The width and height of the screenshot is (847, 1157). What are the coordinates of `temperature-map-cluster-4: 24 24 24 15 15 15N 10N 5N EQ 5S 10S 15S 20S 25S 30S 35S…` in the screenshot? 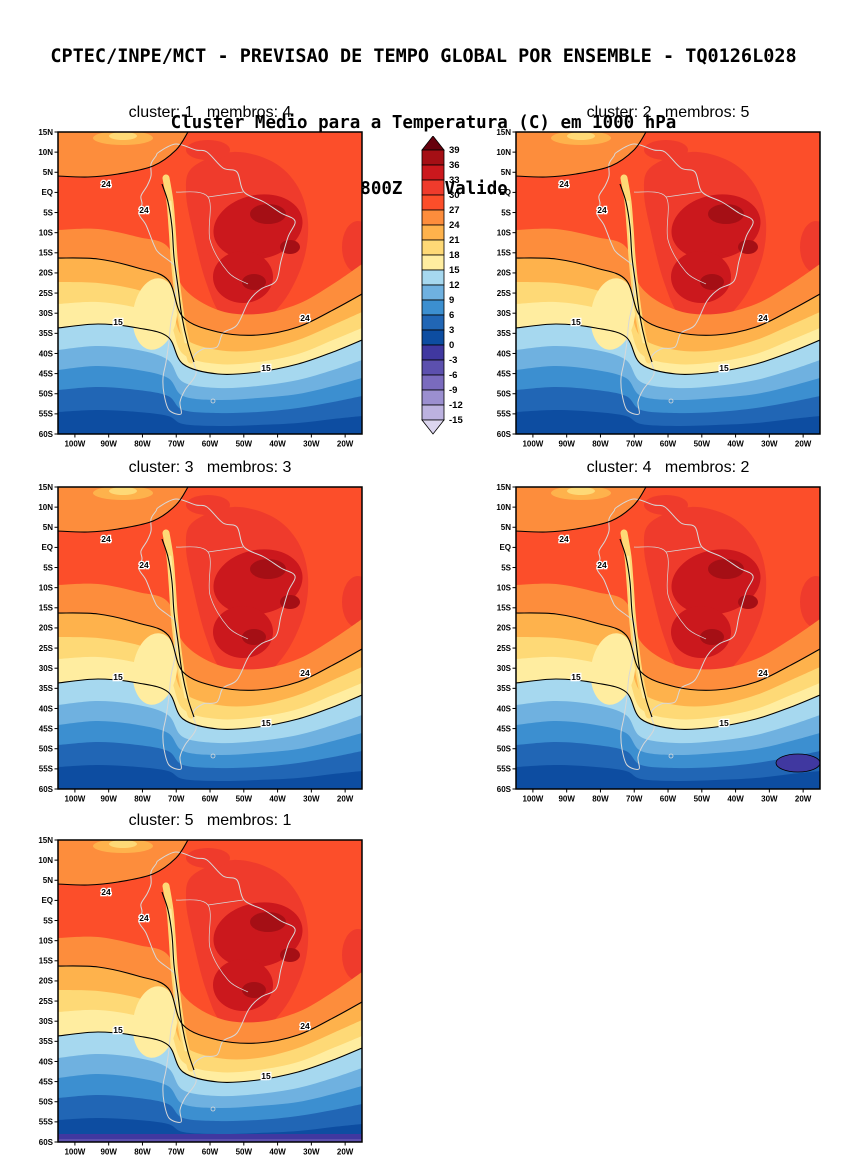 It's located at (658, 643).